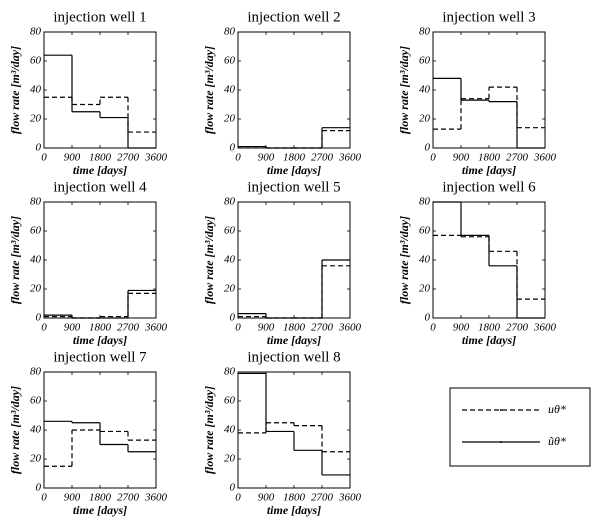 This screenshot has width=599, height=518. Describe the element at coordinates (99, 17) in the screenshot. I see `subplot-title: injection well 1` at that location.